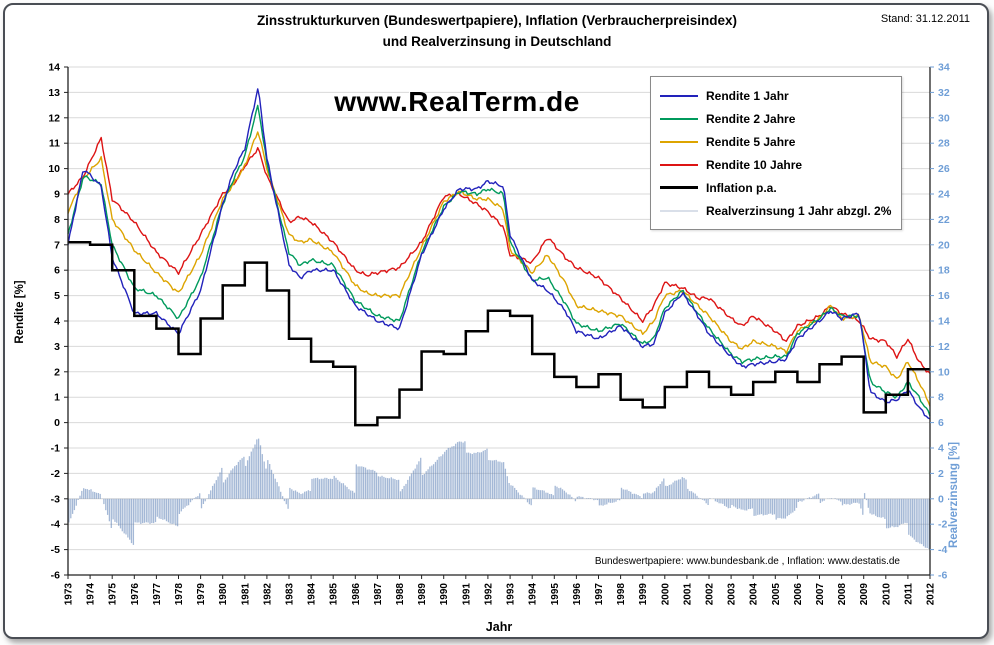 The image size is (994, 645). Describe the element at coordinates (925, 19) in the screenshot. I see `stand-date-label: Stand: 31.12.2011` at that location.